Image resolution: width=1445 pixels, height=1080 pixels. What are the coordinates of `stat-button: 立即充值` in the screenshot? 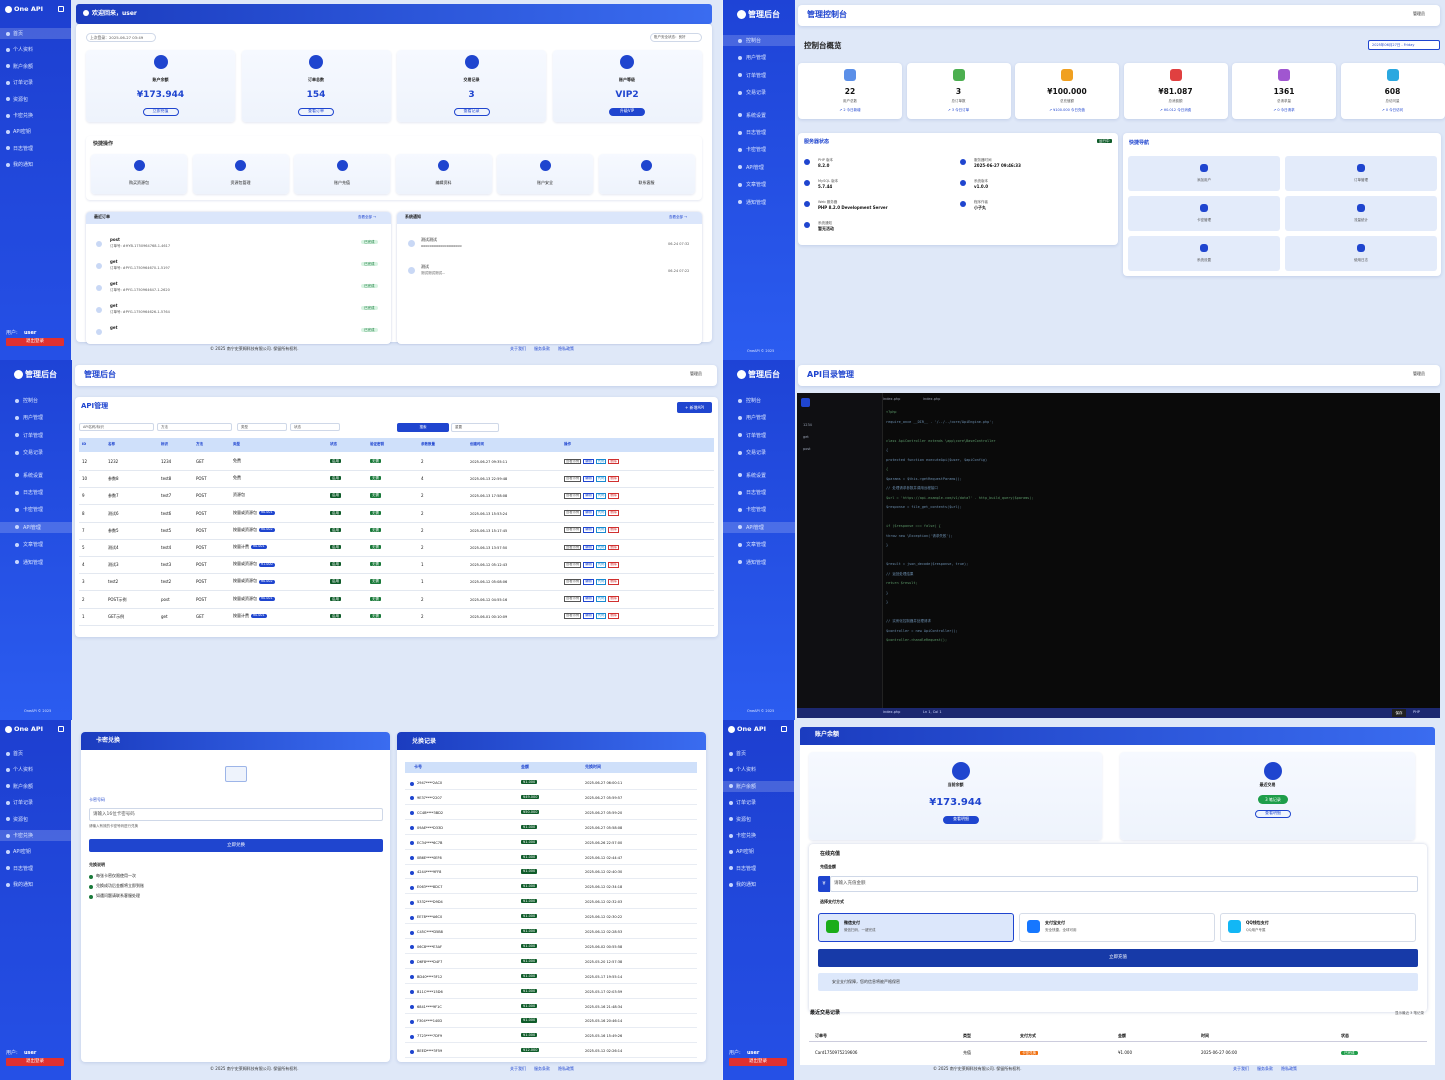 It's located at (160, 112).